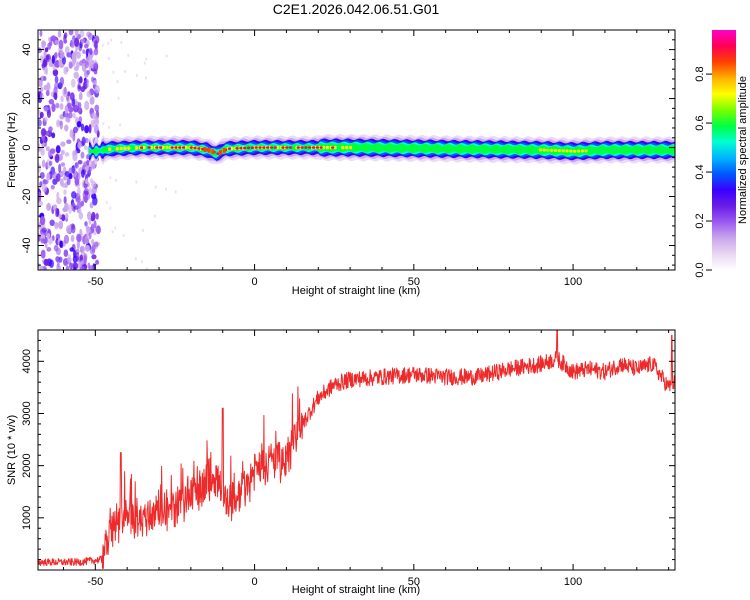 The width and height of the screenshot is (750, 600). I want to click on snr-y-tick-label: 2000, so click(27, 465).